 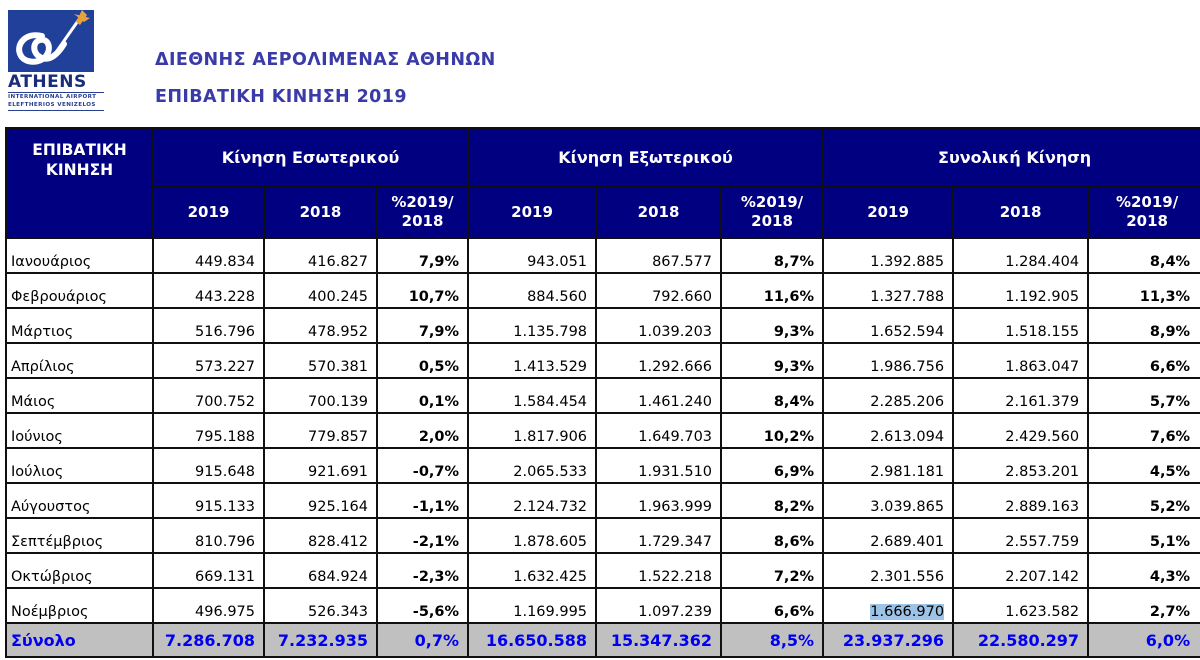 What do you see at coordinates (47, 82) in the screenshot?
I see `logo-athens-text: ATHENS` at bounding box center [47, 82].